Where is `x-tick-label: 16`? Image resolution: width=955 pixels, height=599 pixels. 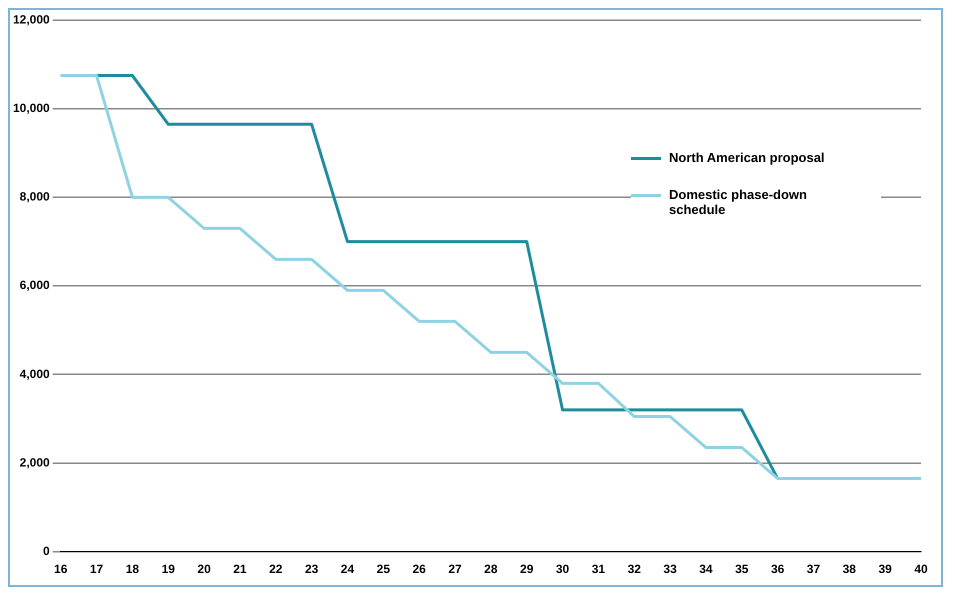
x-tick-label: 16 is located at coordinates (61, 569).